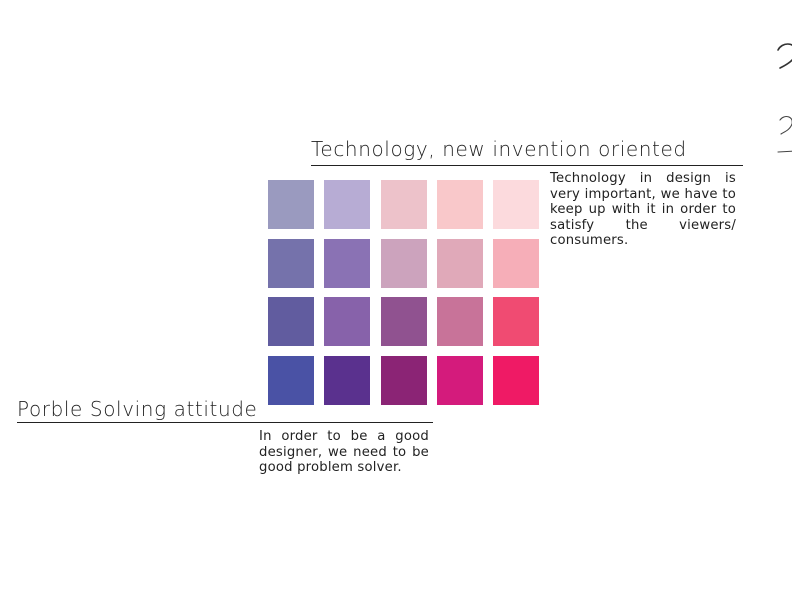 This screenshot has width=792, height=612. Describe the element at coordinates (347, 263) in the screenshot. I see `color-swatch-r2-c2` at that location.